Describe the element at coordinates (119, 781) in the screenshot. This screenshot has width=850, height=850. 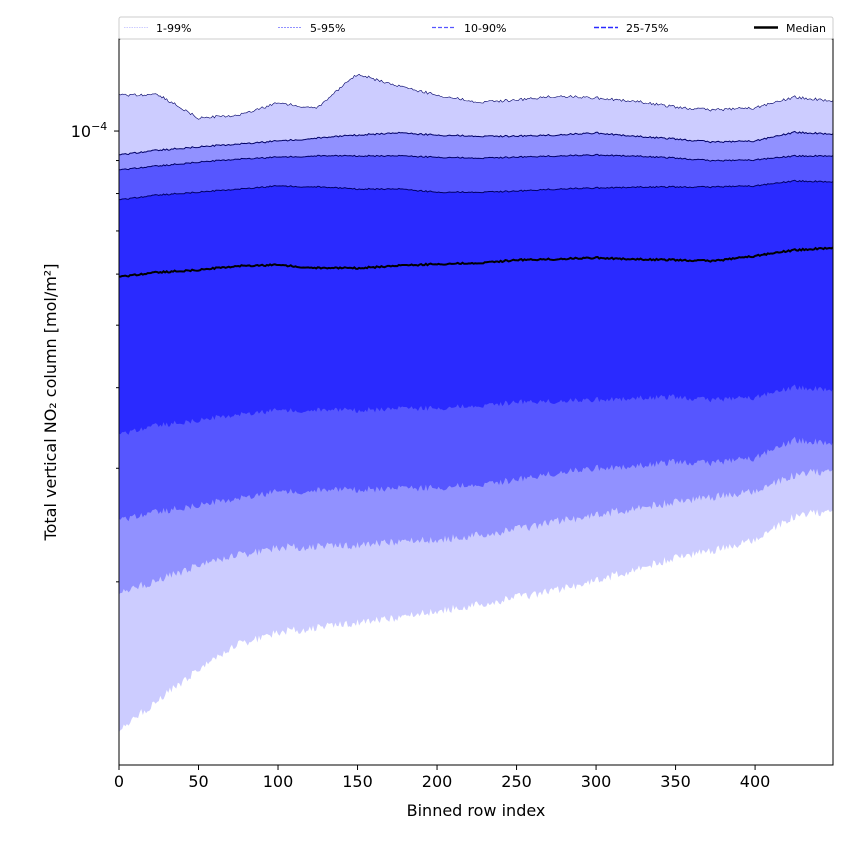
I see `x-tick-label: 0` at that location.